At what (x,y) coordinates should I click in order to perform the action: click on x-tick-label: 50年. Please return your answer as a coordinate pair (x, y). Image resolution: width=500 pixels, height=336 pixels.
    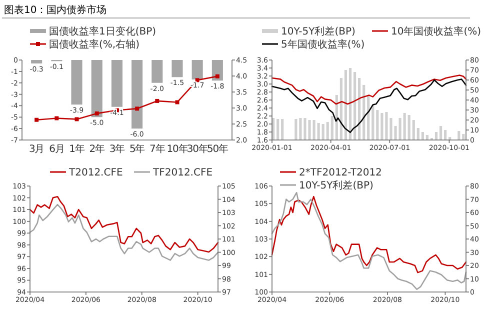
    Looking at the image, I should click on (217, 149).